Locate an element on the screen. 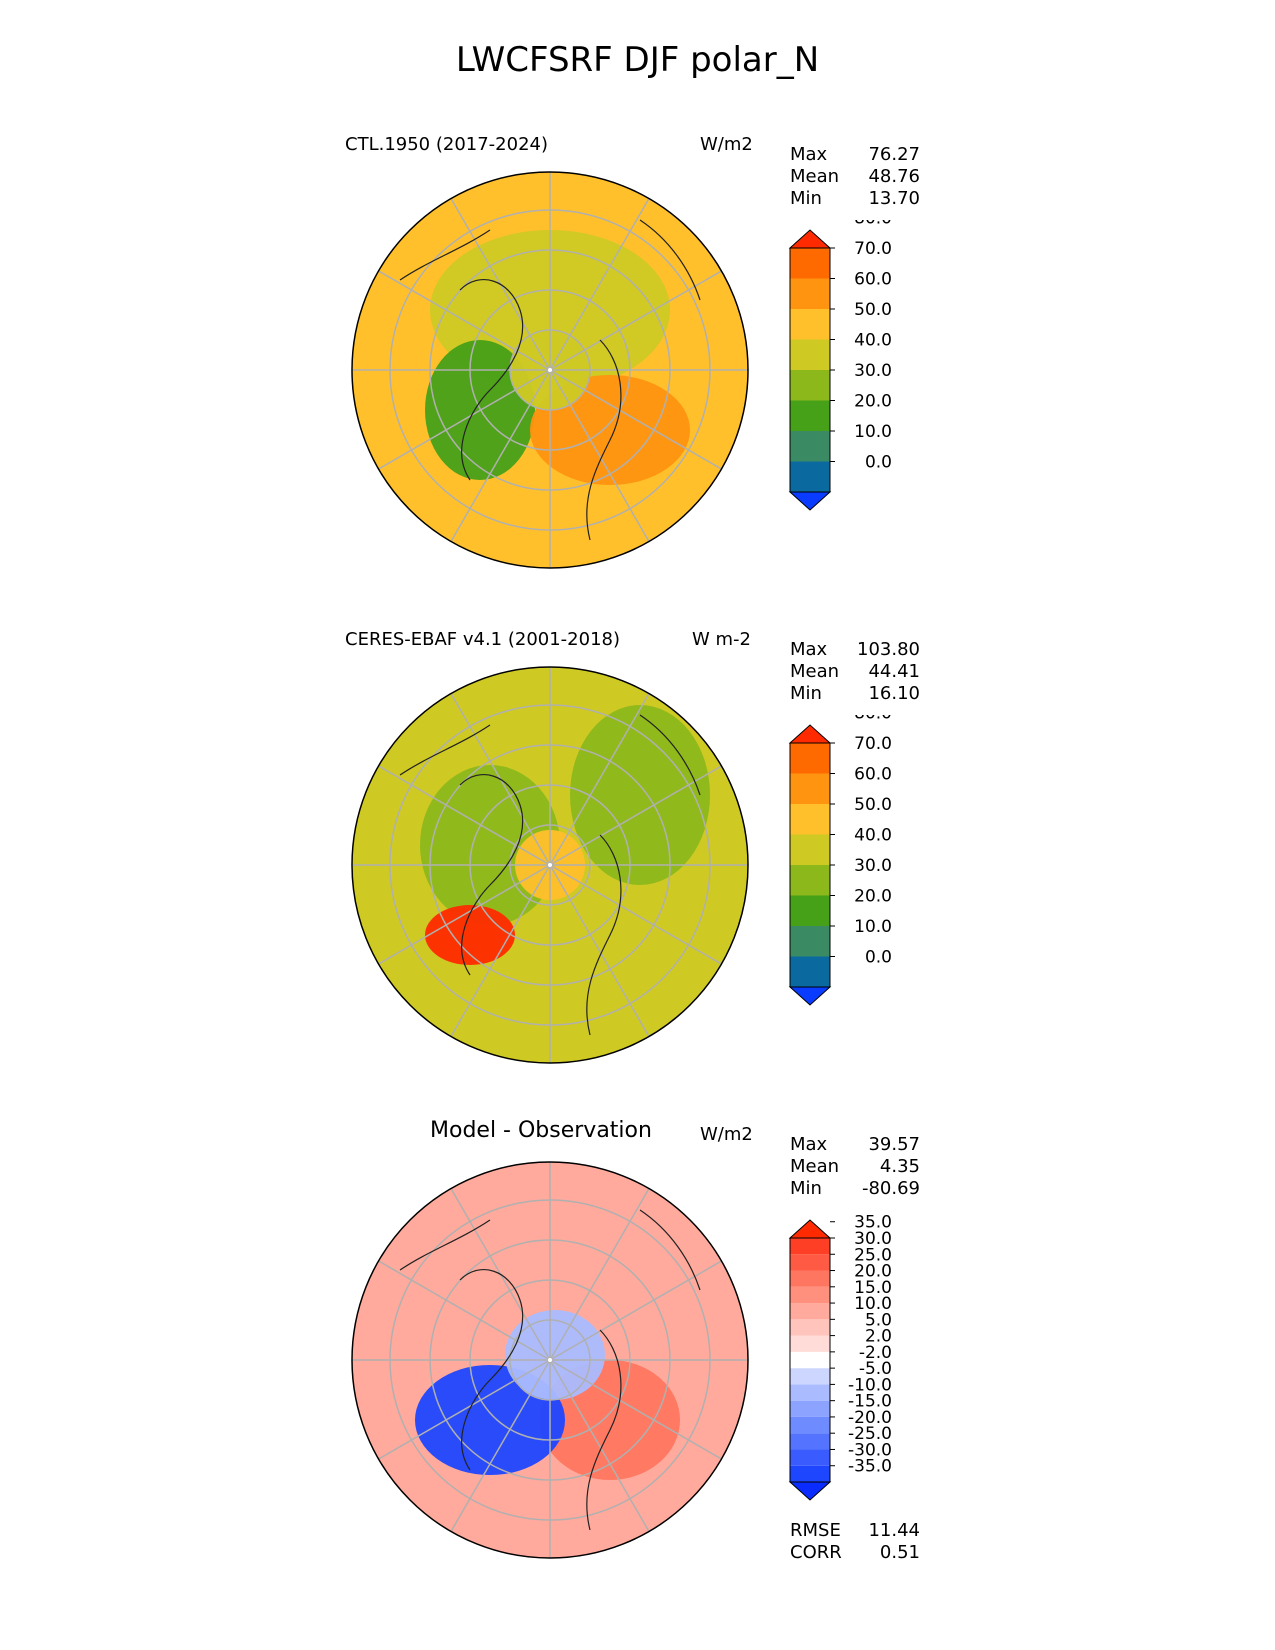 The height and width of the screenshot is (1650, 1275). stat-max-value: 76.27 is located at coordinates (894, 154).